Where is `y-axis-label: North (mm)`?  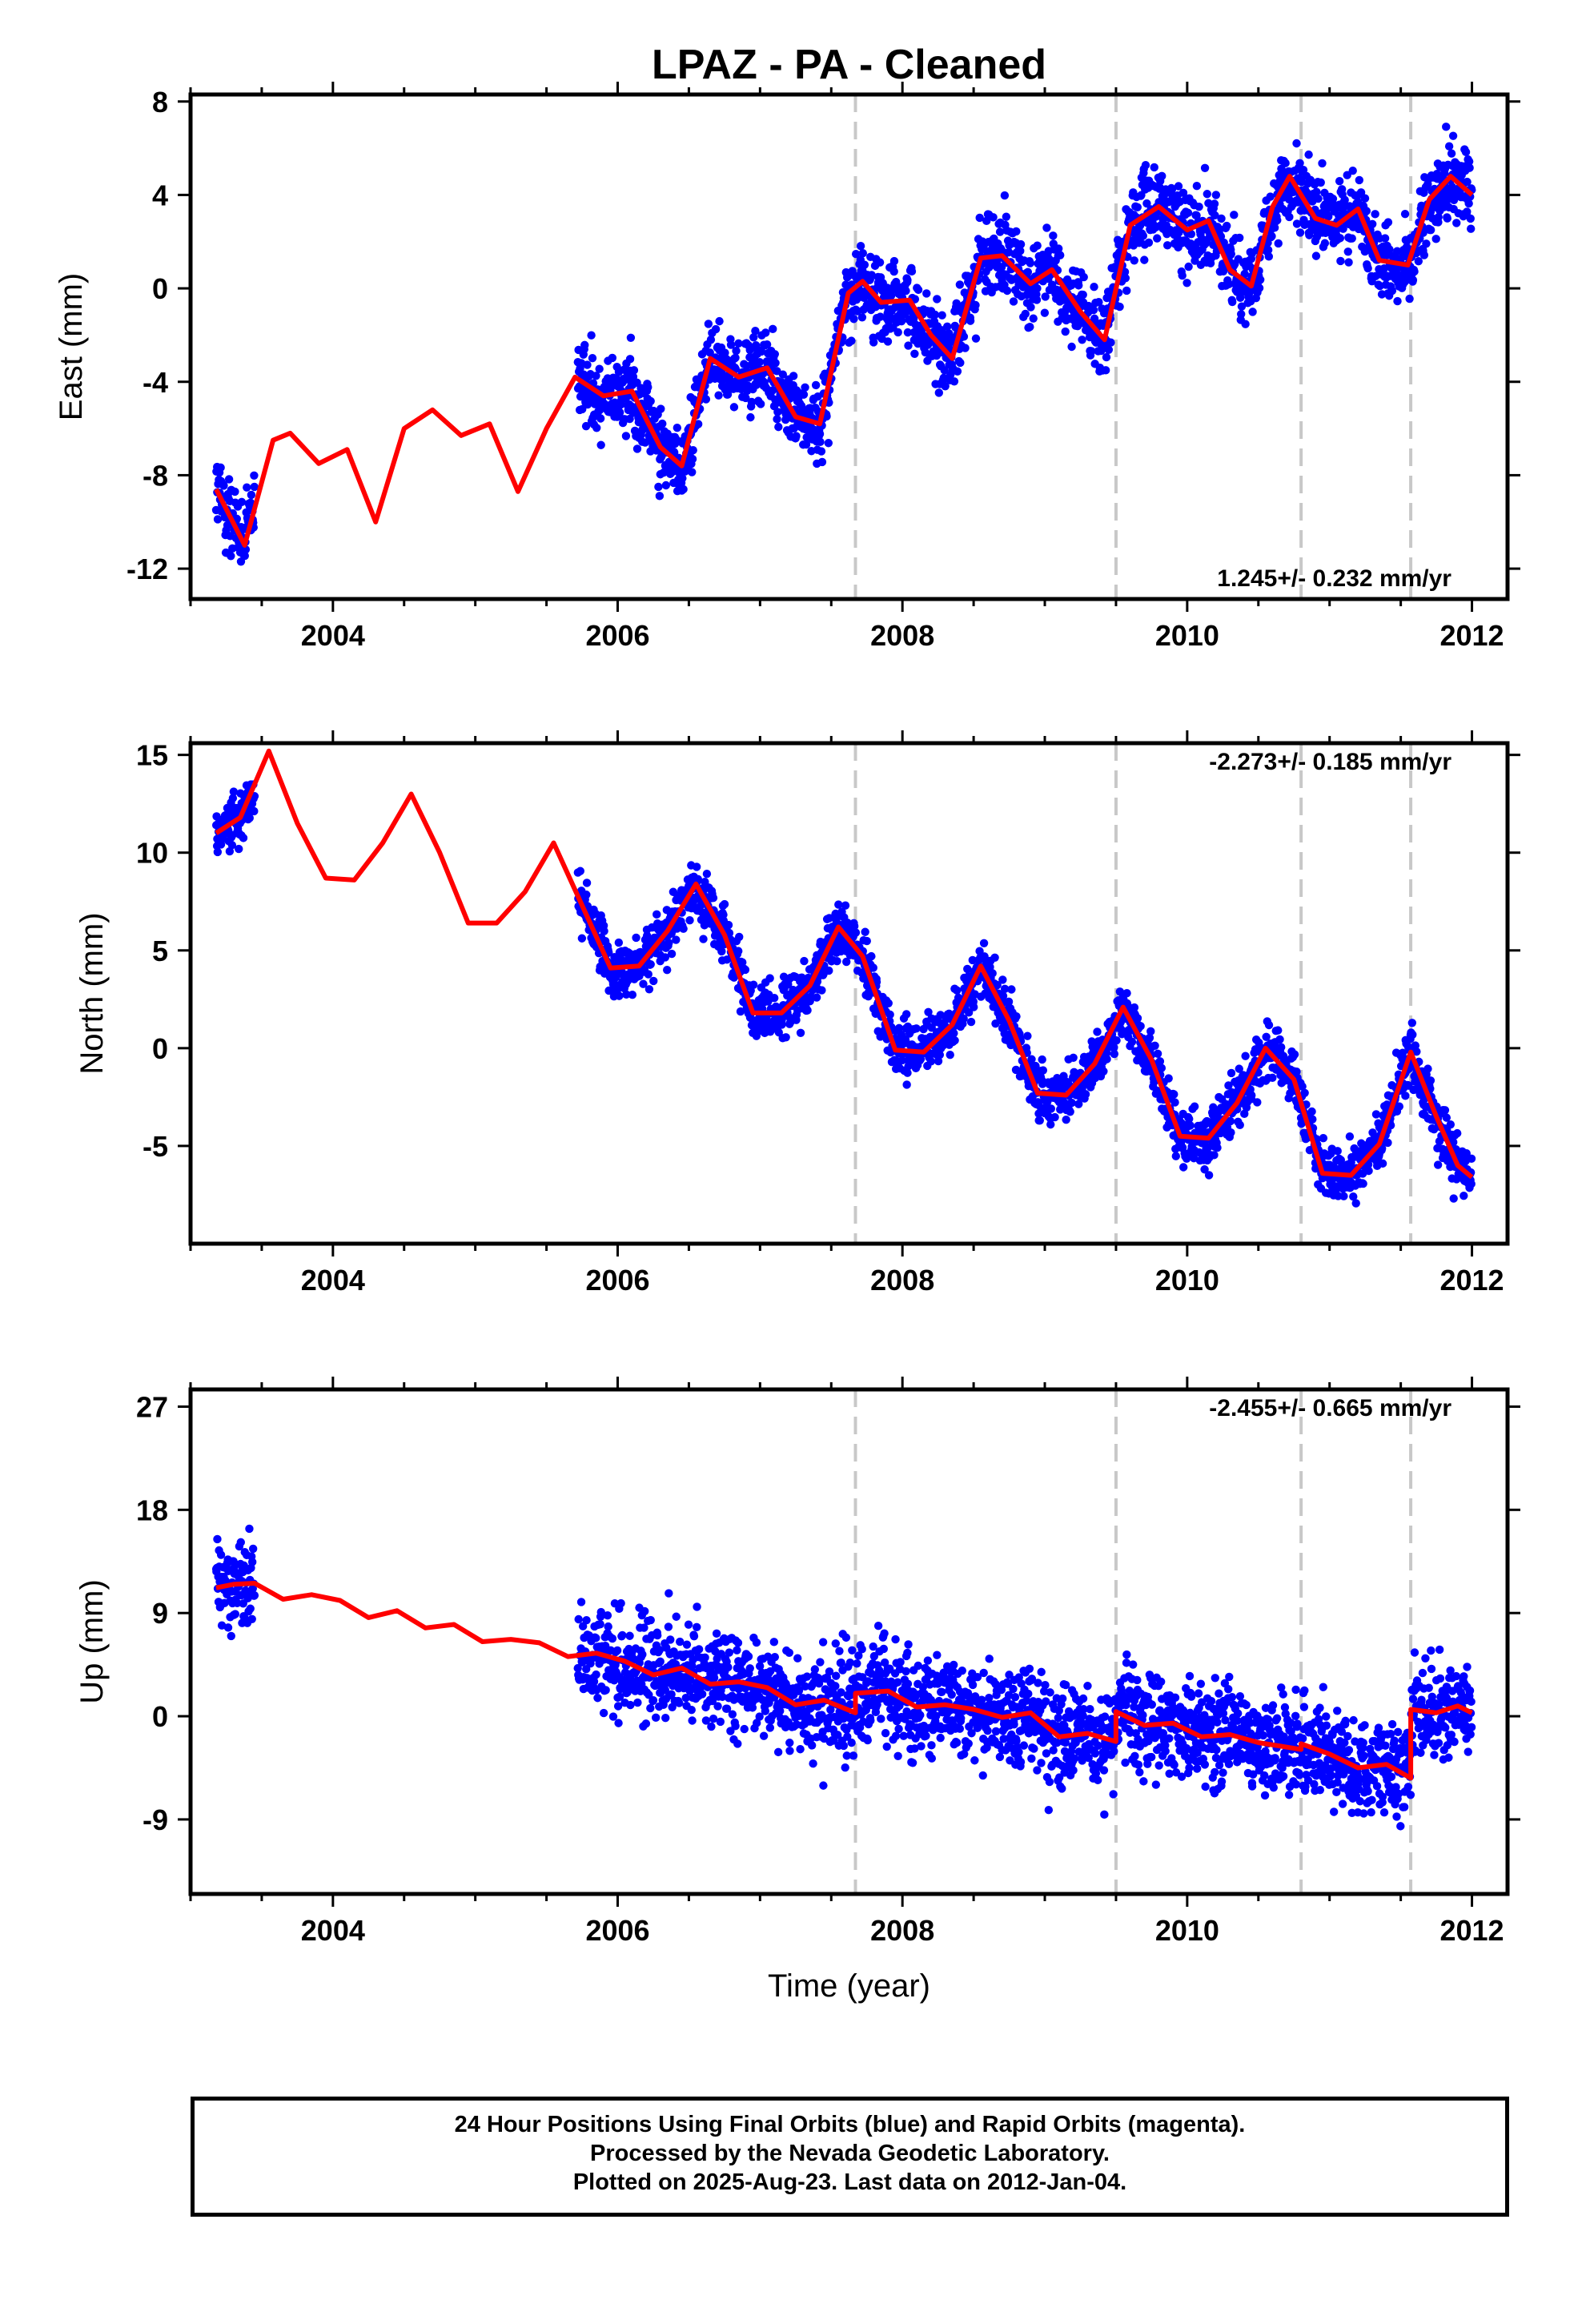
y-axis-label: North (mm) is located at coordinates (92, 993).